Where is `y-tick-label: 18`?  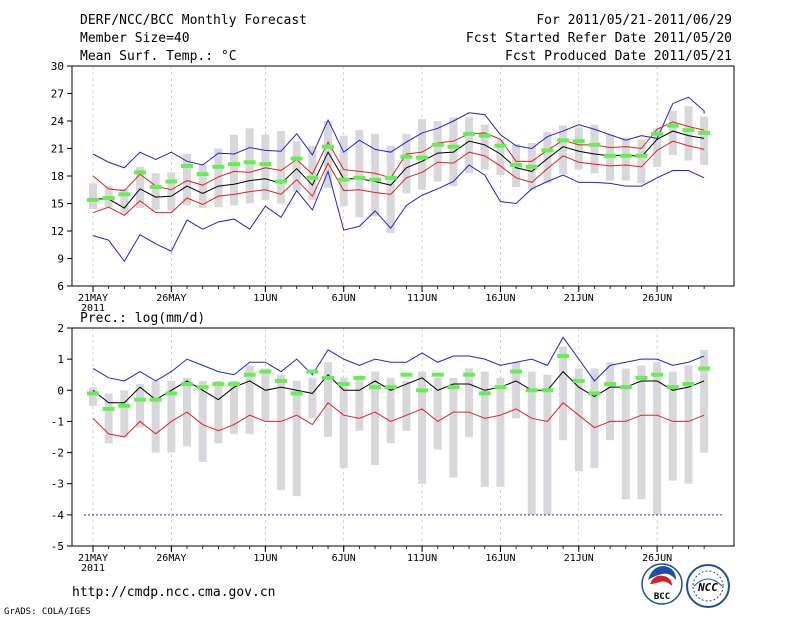
y-tick-label: 18 is located at coordinates (57, 176).